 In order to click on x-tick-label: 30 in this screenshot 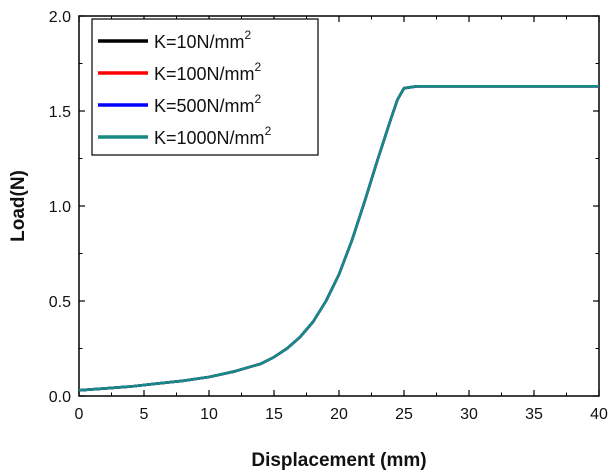, I will do `click(469, 414)`.